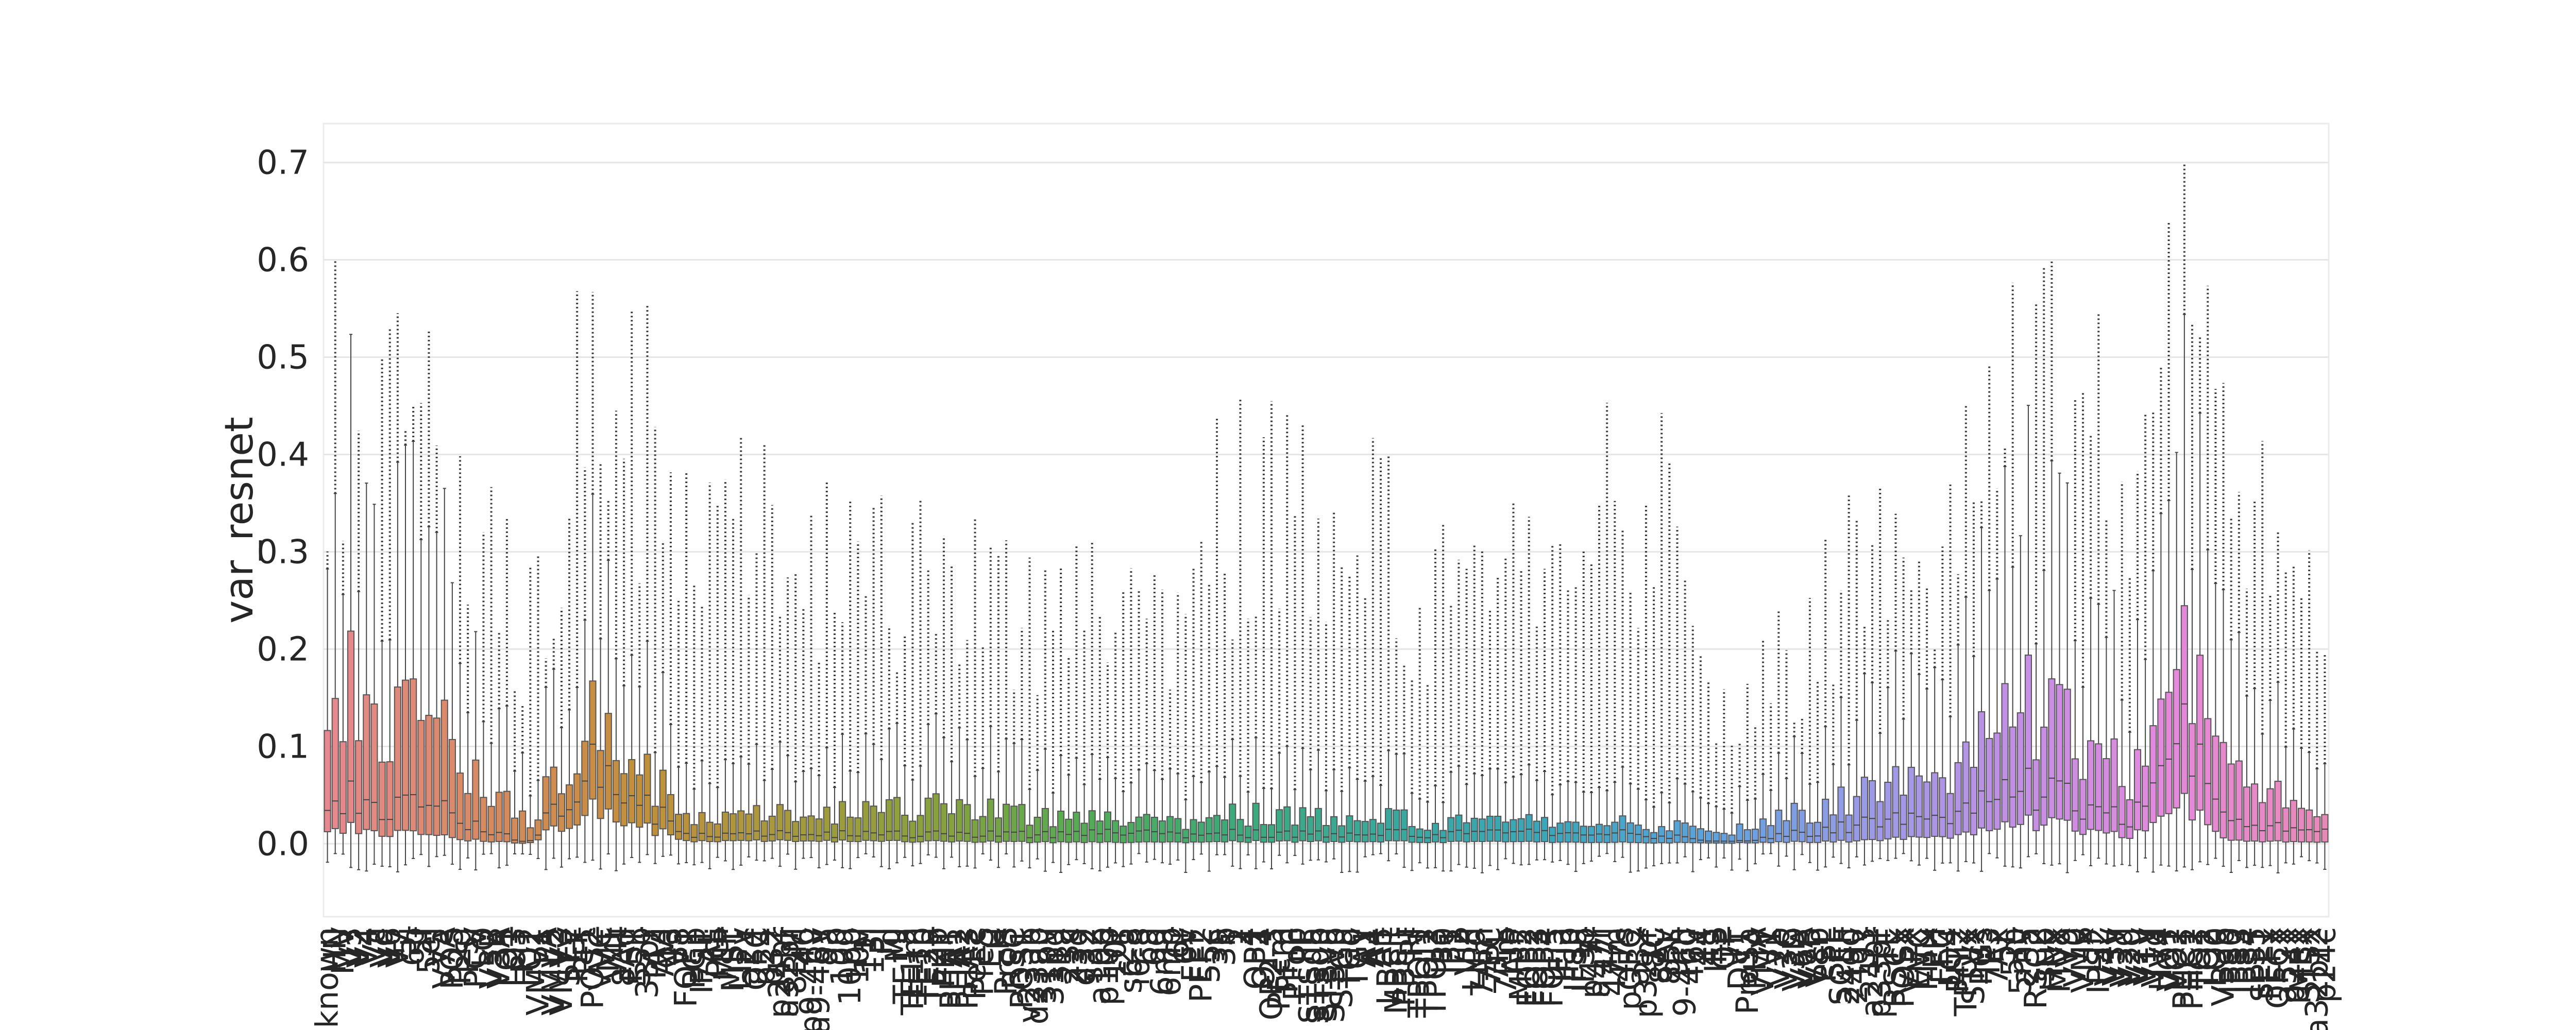 This screenshot has width=2576, height=1030. I want to click on box-V7, so click(397, 593).